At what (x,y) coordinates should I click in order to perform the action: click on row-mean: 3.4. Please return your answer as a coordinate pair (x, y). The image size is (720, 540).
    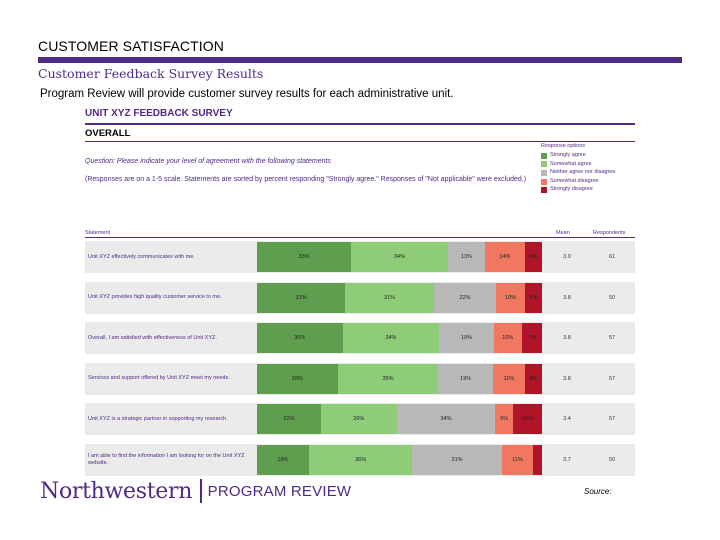
    Looking at the image, I should click on (567, 419).